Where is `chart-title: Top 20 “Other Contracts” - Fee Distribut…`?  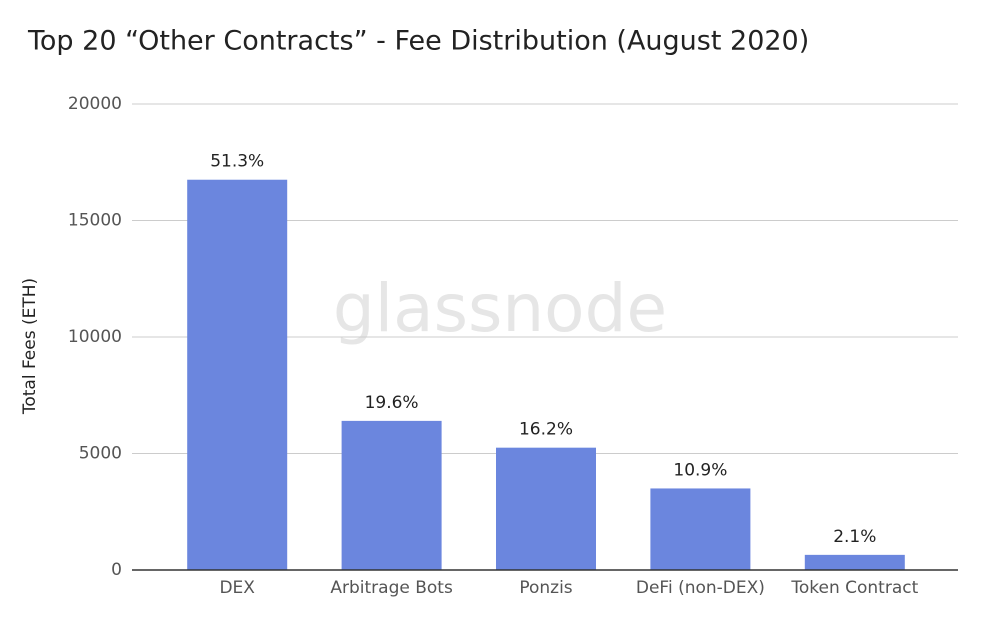
chart-title: Top 20 “Other Contracts” - Fee Distribut… is located at coordinates (418, 41).